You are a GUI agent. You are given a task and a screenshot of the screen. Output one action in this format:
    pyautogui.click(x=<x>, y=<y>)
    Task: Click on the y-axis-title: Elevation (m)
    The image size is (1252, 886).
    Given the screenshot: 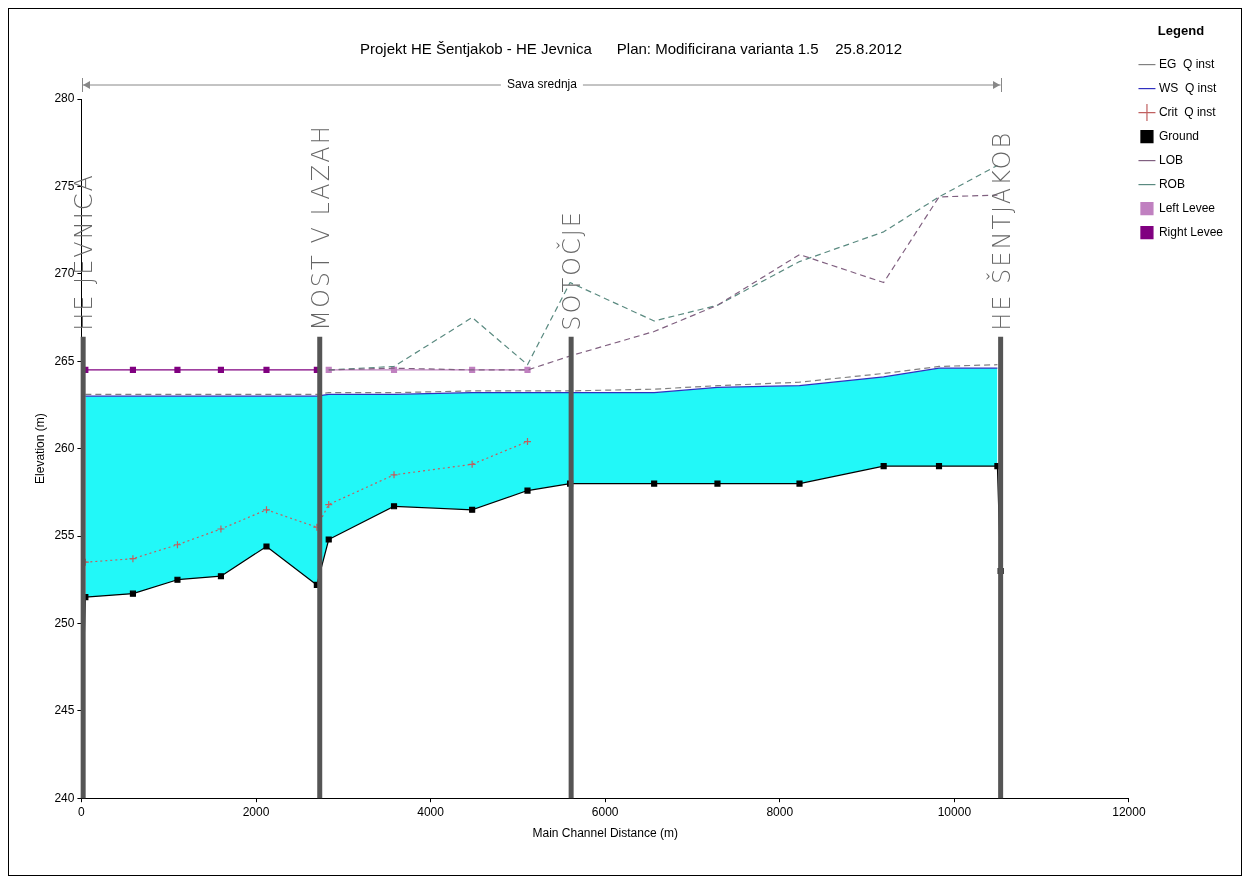 What is the action you would take?
    pyautogui.click(x=39, y=448)
    